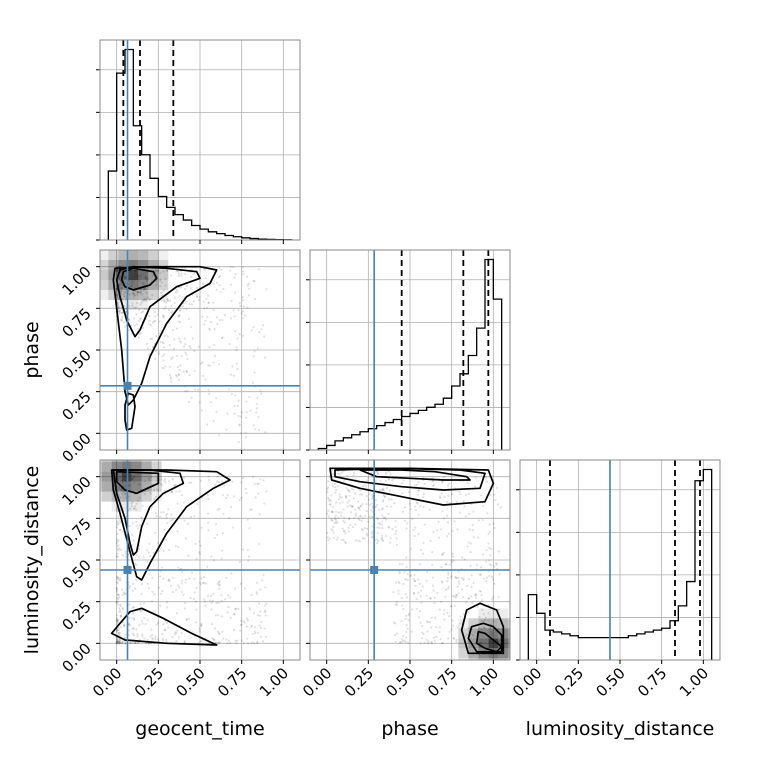 The image size is (760, 760). Describe the element at coordinates (410, 354) in the screenshot. I see `histogram-phase` at that location.